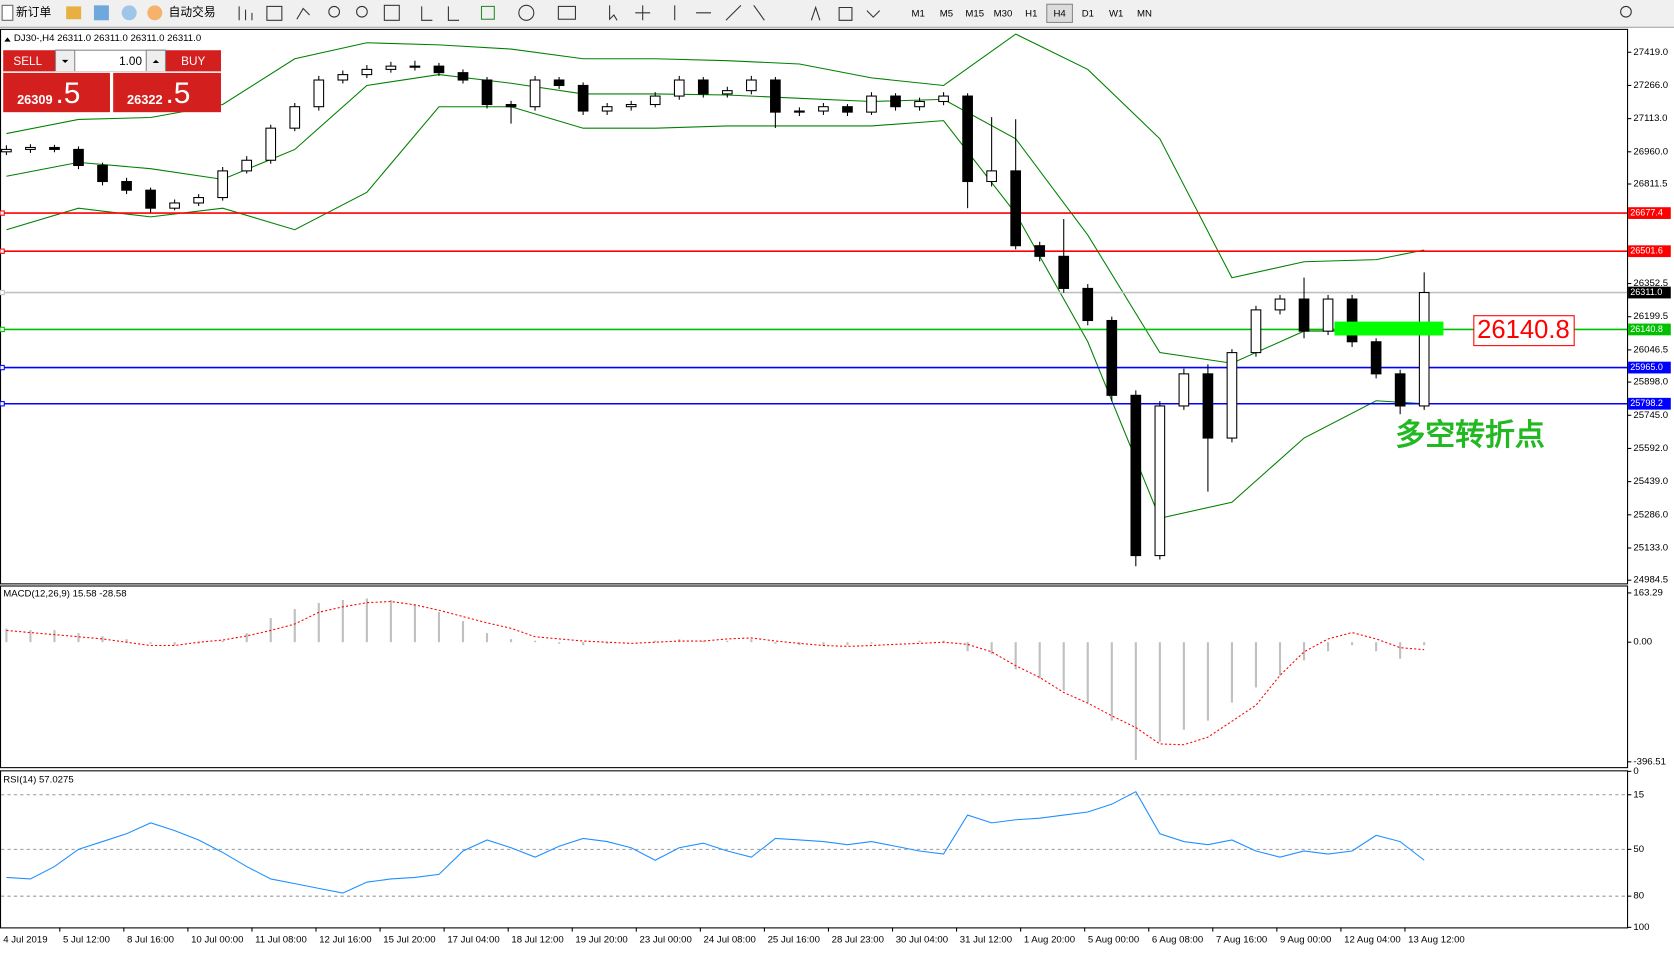 The width and height of the screenshot is (1674, 953). I want to click on tool-icons, so click(935, 12).